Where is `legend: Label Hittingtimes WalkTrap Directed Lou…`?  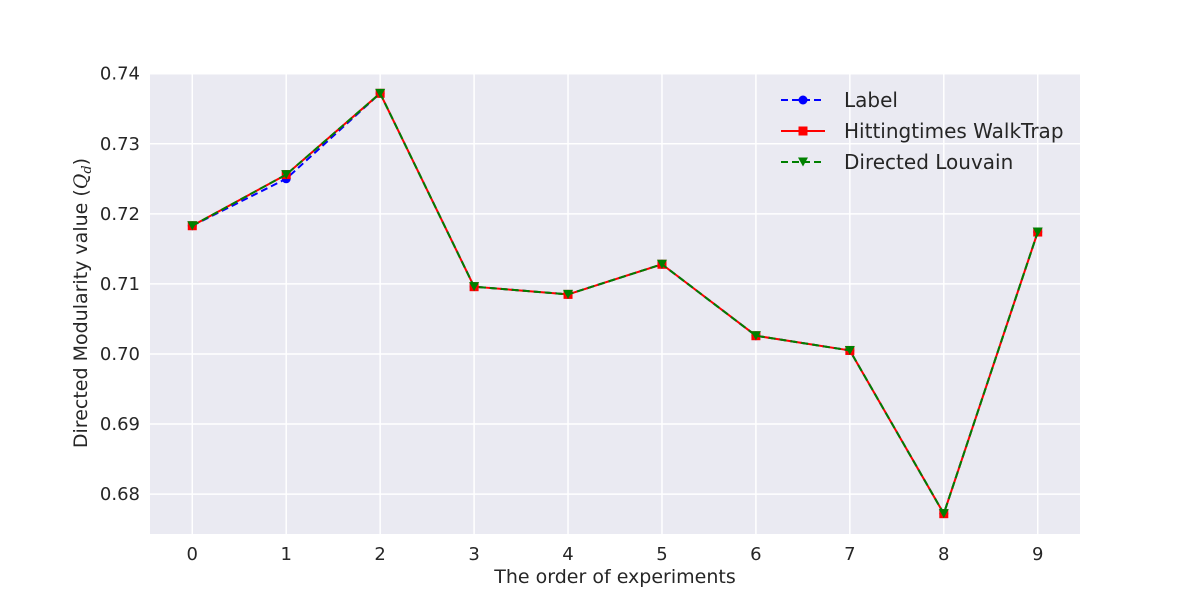 legend: Label Hittingtimes WalkTrap Directed Lou… is located at coordinates (922, 131).